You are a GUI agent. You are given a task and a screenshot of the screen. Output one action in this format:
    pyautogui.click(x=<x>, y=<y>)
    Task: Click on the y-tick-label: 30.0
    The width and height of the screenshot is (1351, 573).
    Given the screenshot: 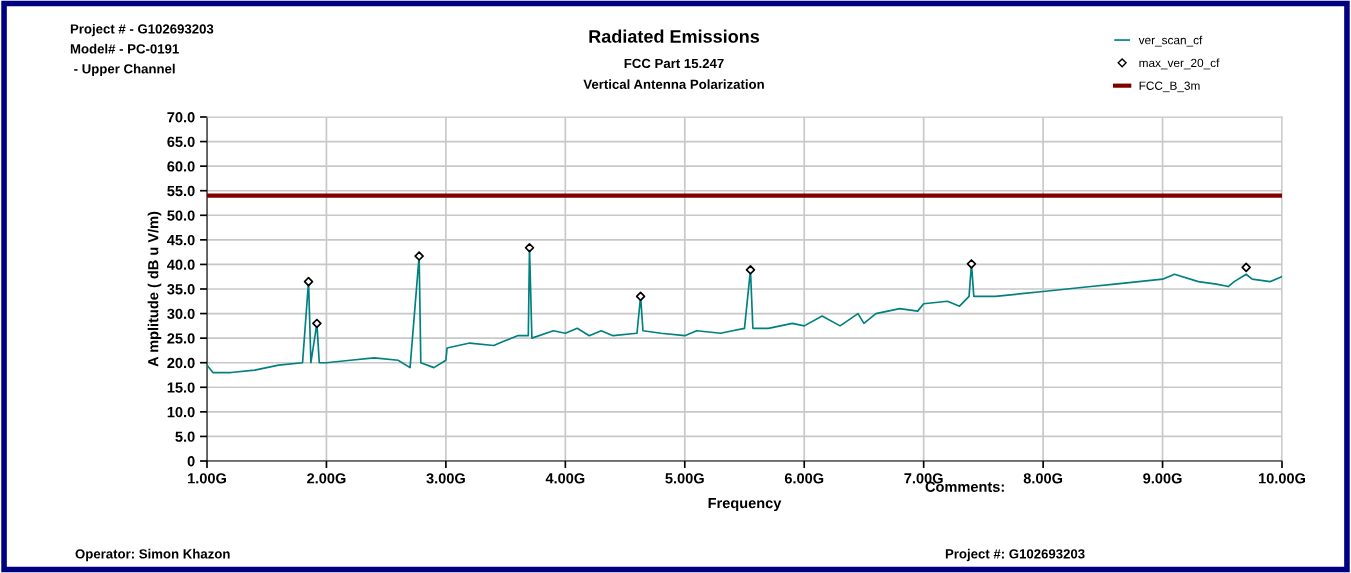 What is the action you would take?
    pyautogui.click(x=181, y=314)
    